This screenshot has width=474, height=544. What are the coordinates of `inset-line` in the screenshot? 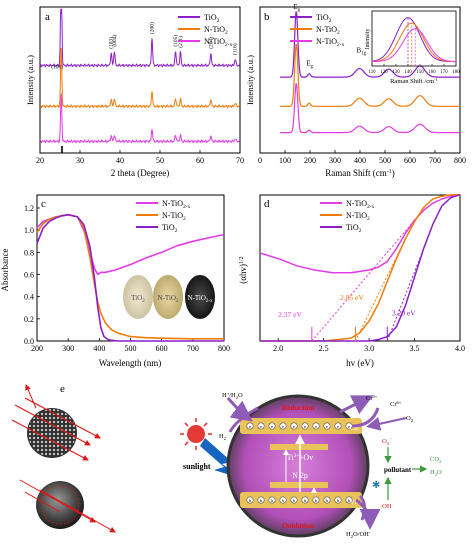 It's located at (413, 40).